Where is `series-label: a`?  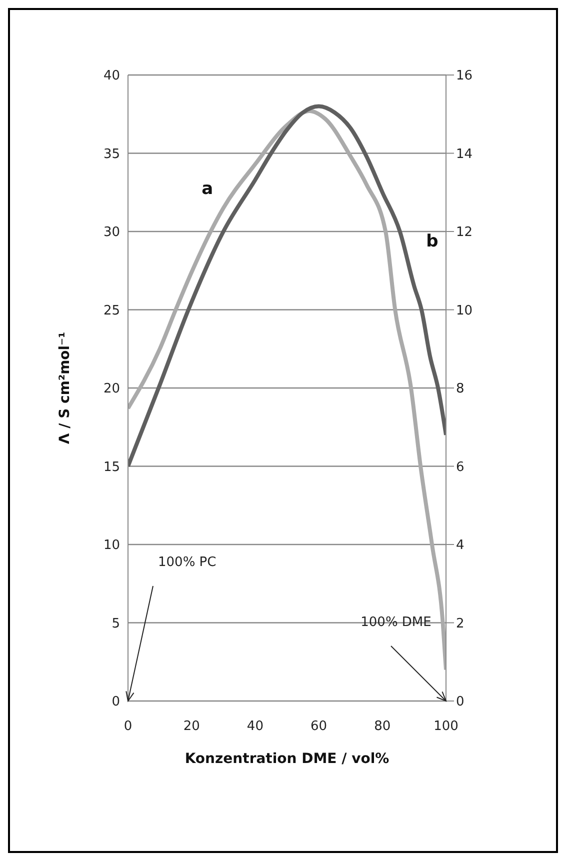
series-label: a is located at coordinates (208, 189).